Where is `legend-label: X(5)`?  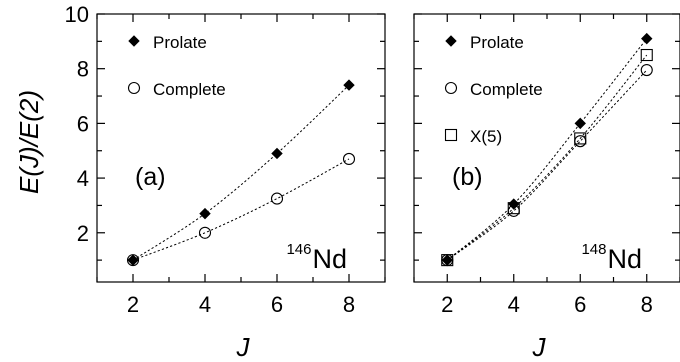 legend-label: X(5) is located at coordinates (486, 136).